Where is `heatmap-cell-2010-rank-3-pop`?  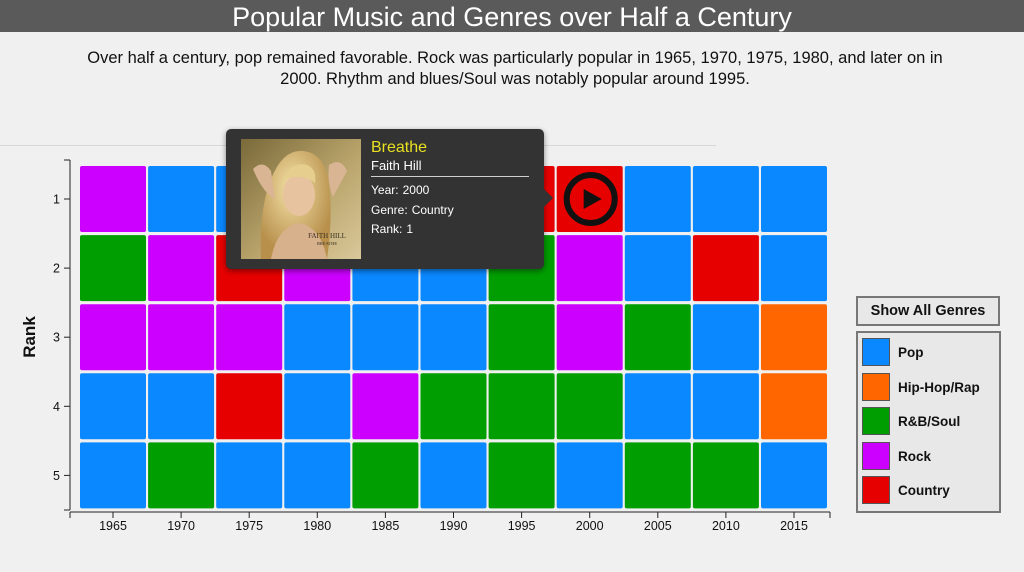
heatmap-cell-2010-rank-3-pop is located at coordinates (725, 337).